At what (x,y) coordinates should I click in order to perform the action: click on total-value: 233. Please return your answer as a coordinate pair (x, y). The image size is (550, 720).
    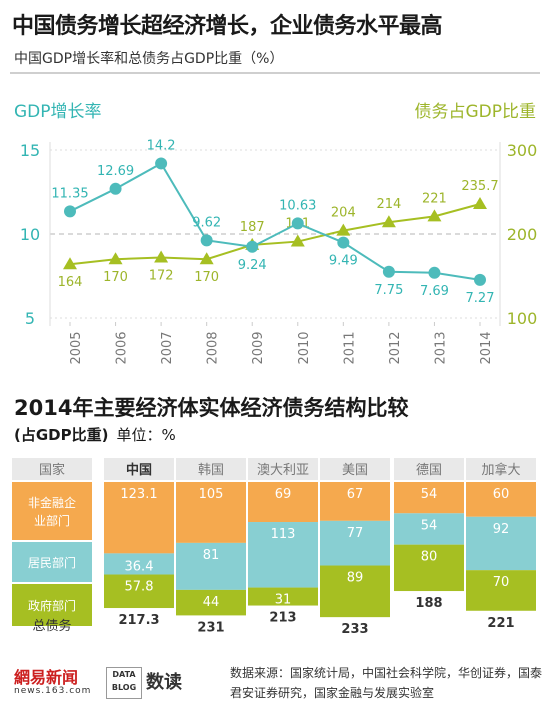
    Looking at the image, I should click on (354, 629).